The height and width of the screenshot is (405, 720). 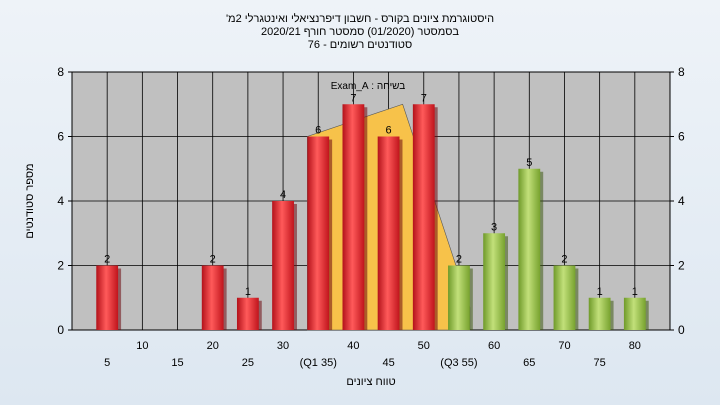 What do you see at coordinates (107, 260) in the screenshot?
I see `bar-value-label-5: 2` at bounding box center [107, 260].